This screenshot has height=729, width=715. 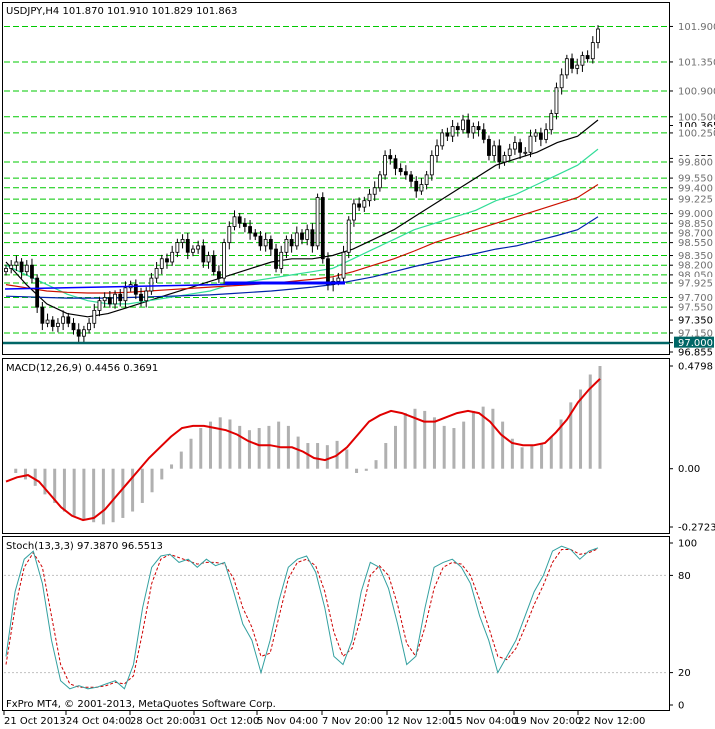 I want to click on price-tick-label: 99.800, so click(x=695, y=162).